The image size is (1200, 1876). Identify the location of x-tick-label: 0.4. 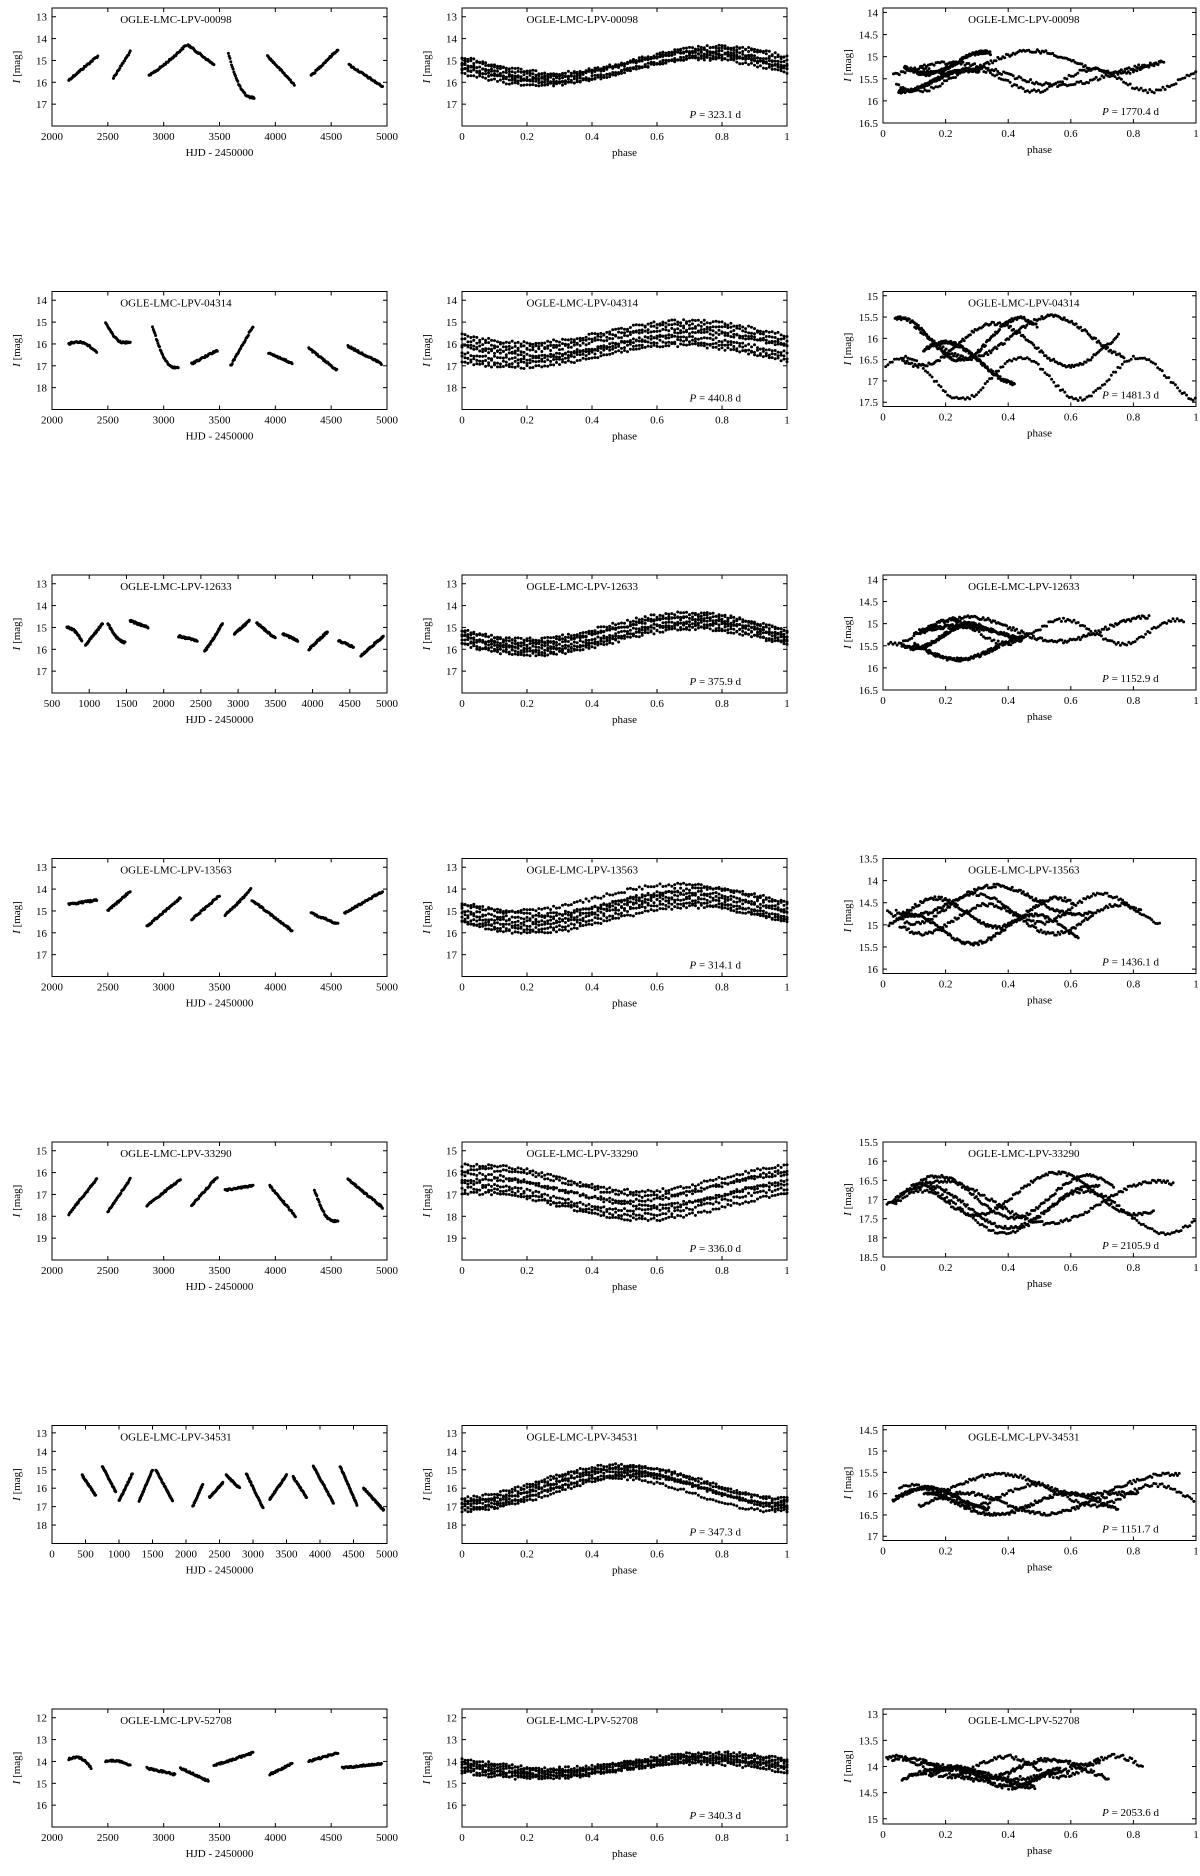
(1008, 418).